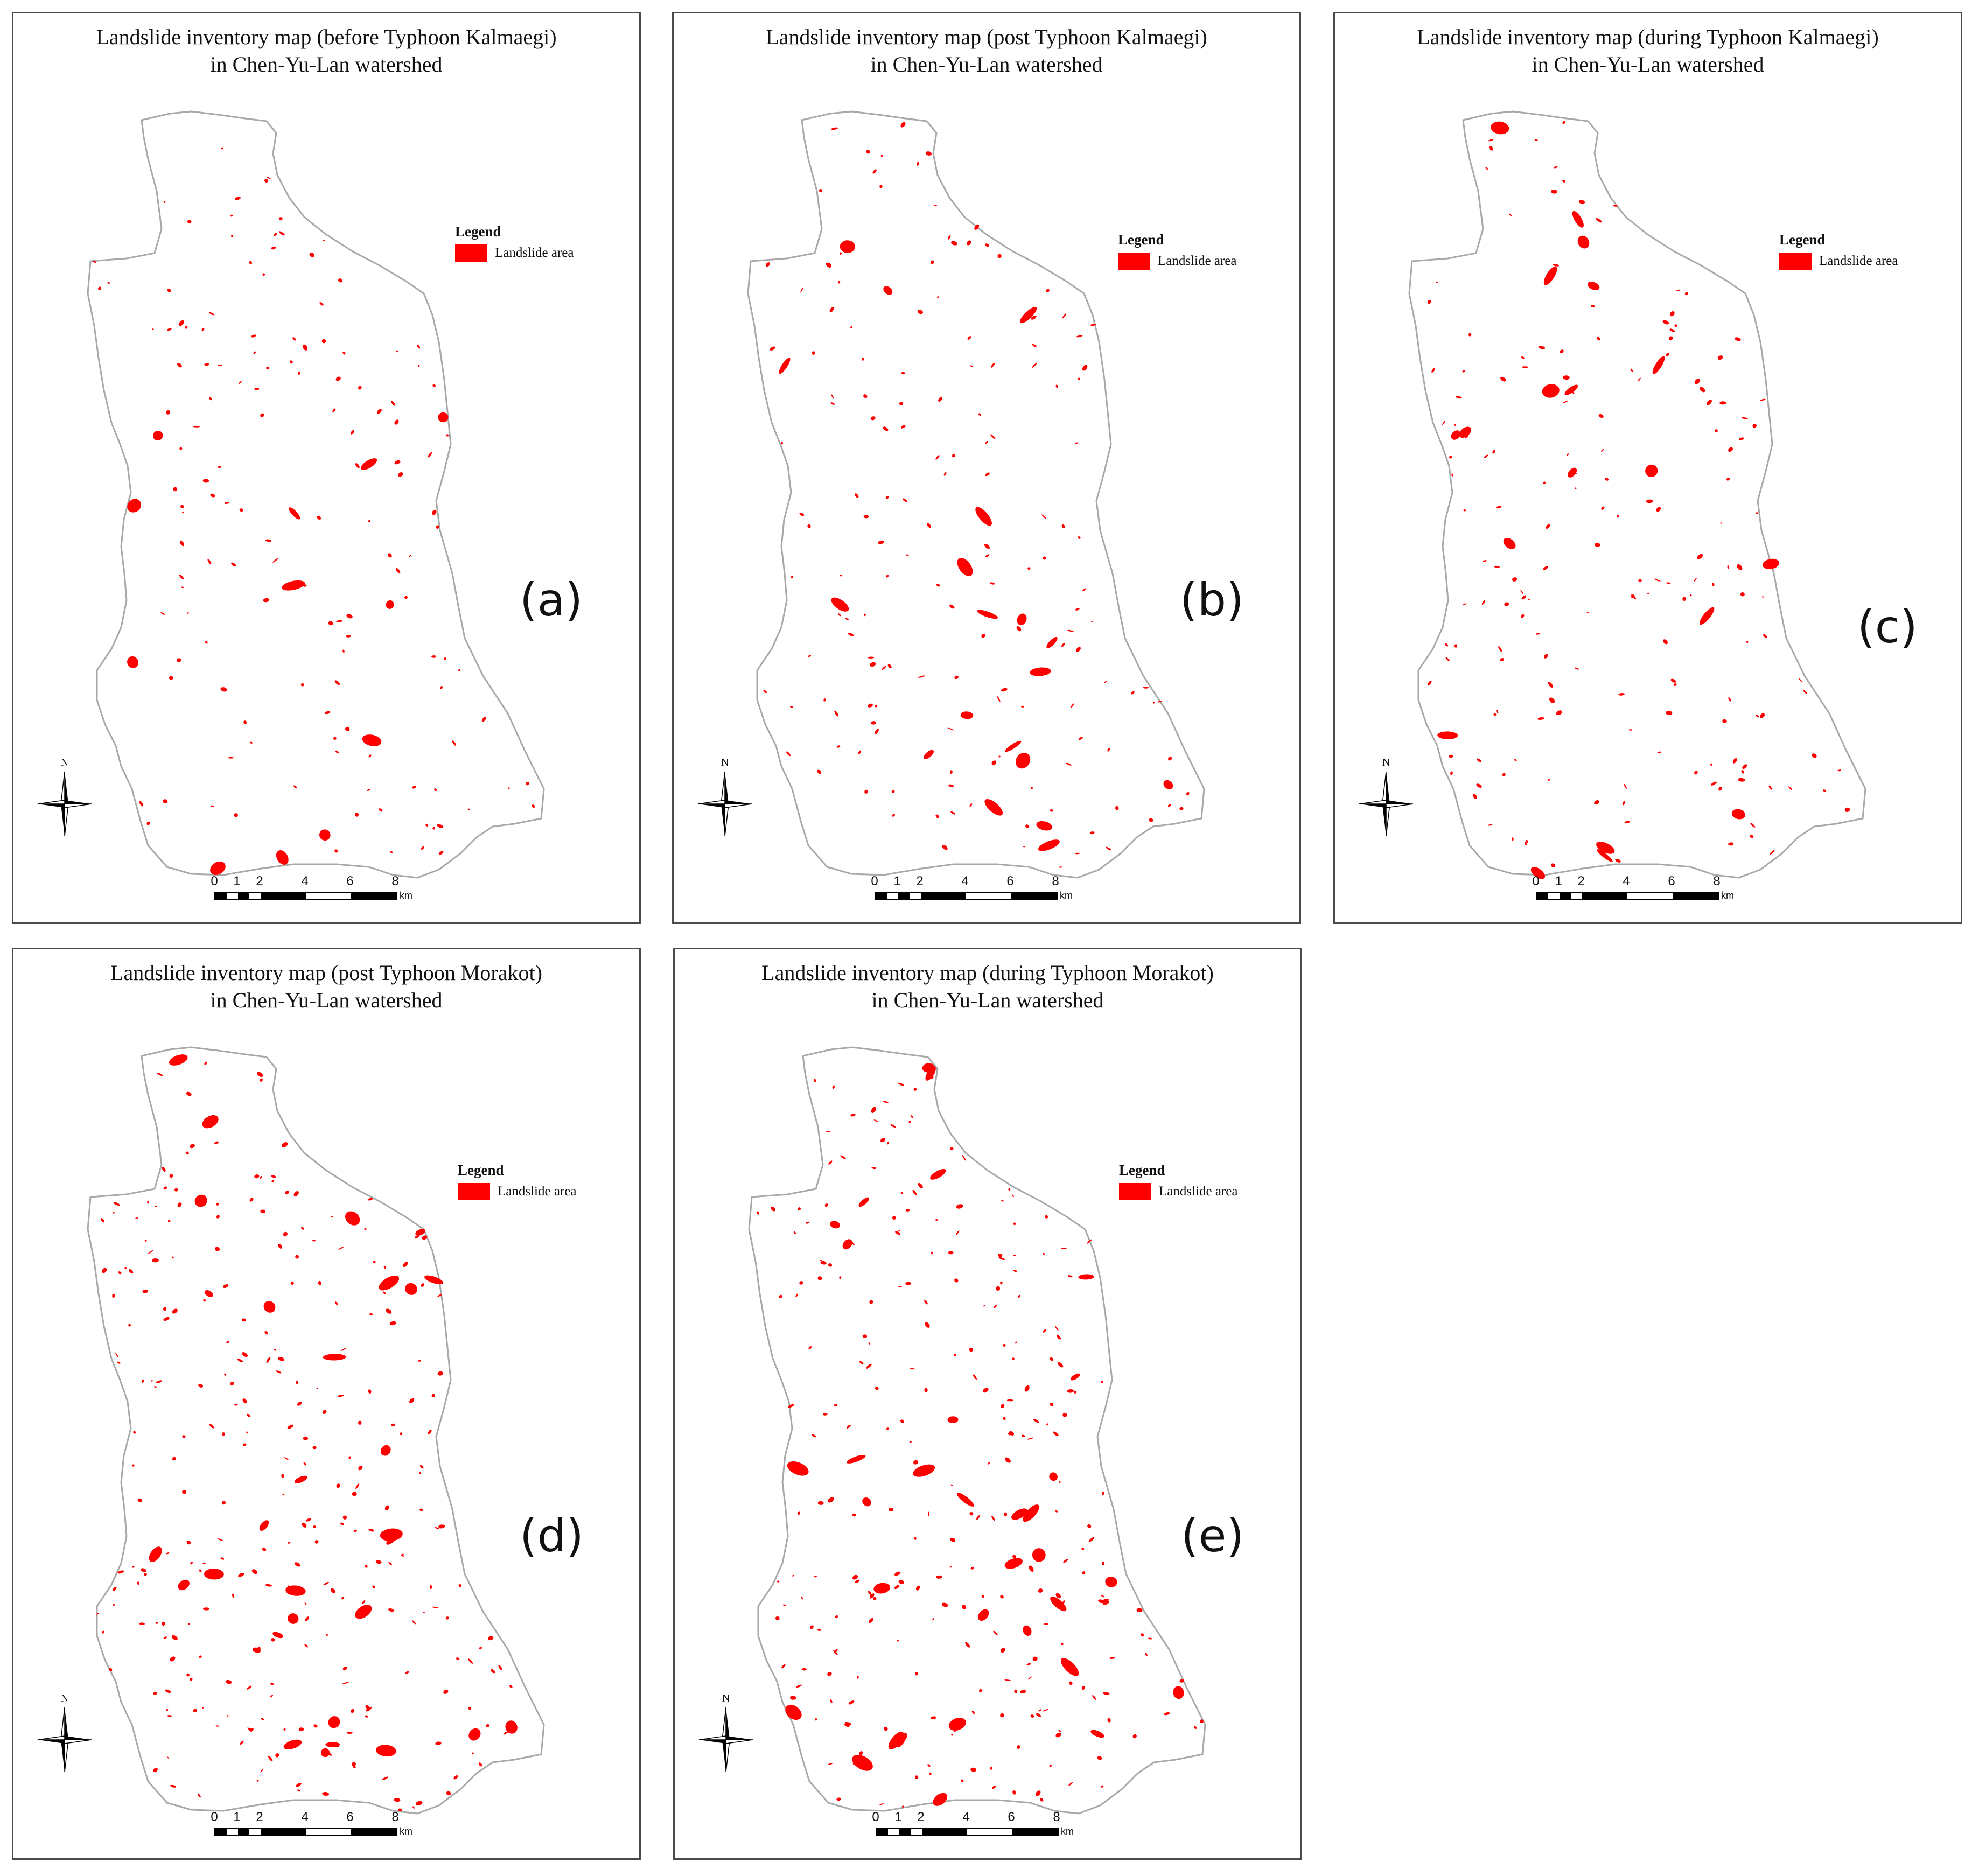 The height and width of the screenshot is (1876, 1972). Describe the element at coordinates (921, 1817) in the screenshot. I see `scale-tick: 2` at that location.